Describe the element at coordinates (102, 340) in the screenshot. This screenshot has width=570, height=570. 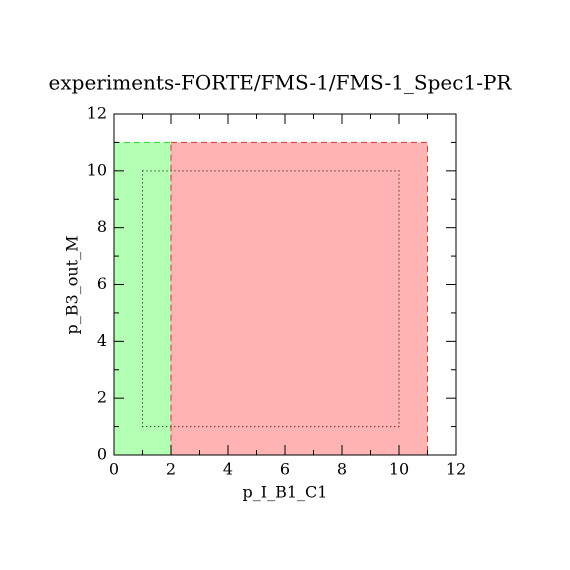
I see `y-tick-label: 4` at that location.